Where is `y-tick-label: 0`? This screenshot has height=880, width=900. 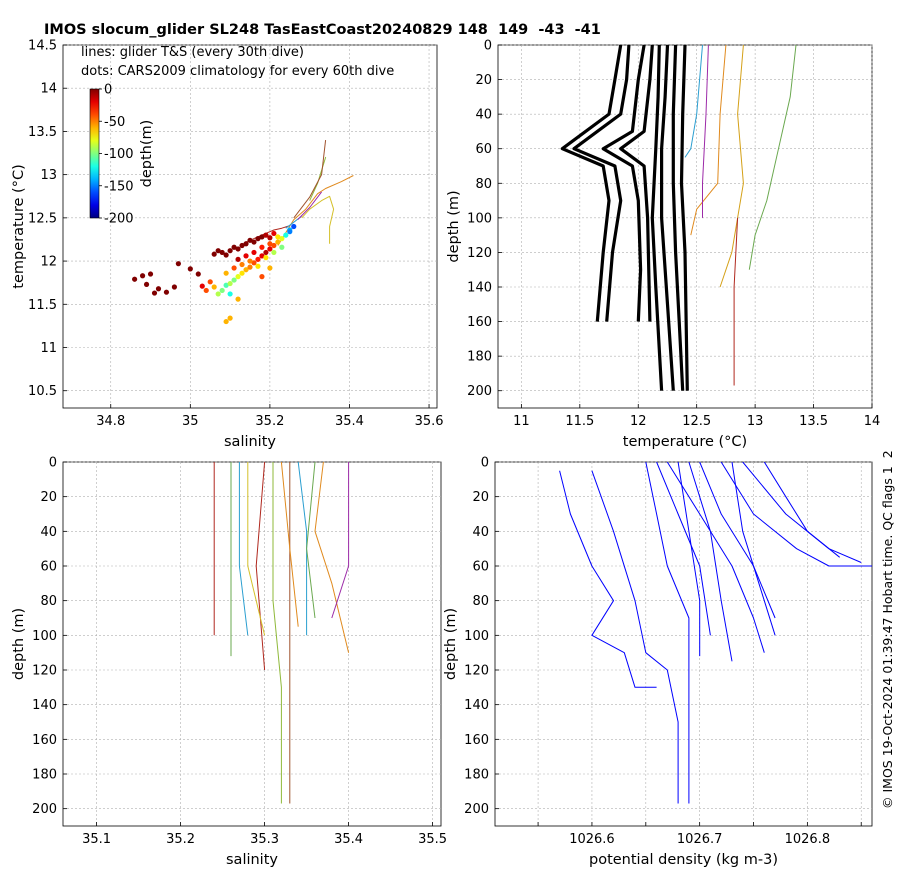
y-tick-label: 0 is located at coordinates (53, 463).